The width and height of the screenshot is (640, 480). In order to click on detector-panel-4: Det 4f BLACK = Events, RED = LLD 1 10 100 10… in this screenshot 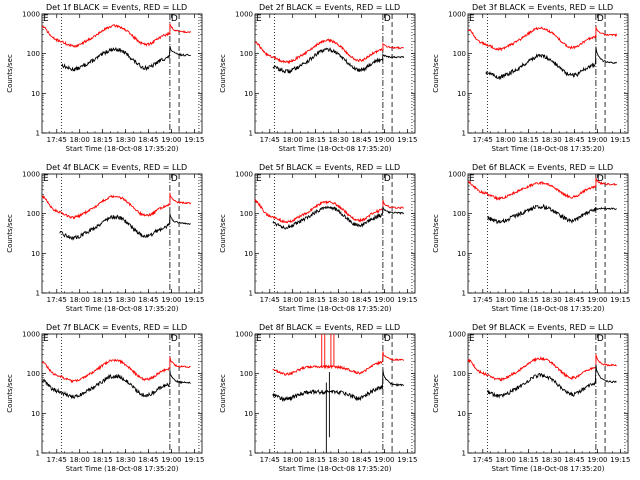, I will do `click(106, 240)`.